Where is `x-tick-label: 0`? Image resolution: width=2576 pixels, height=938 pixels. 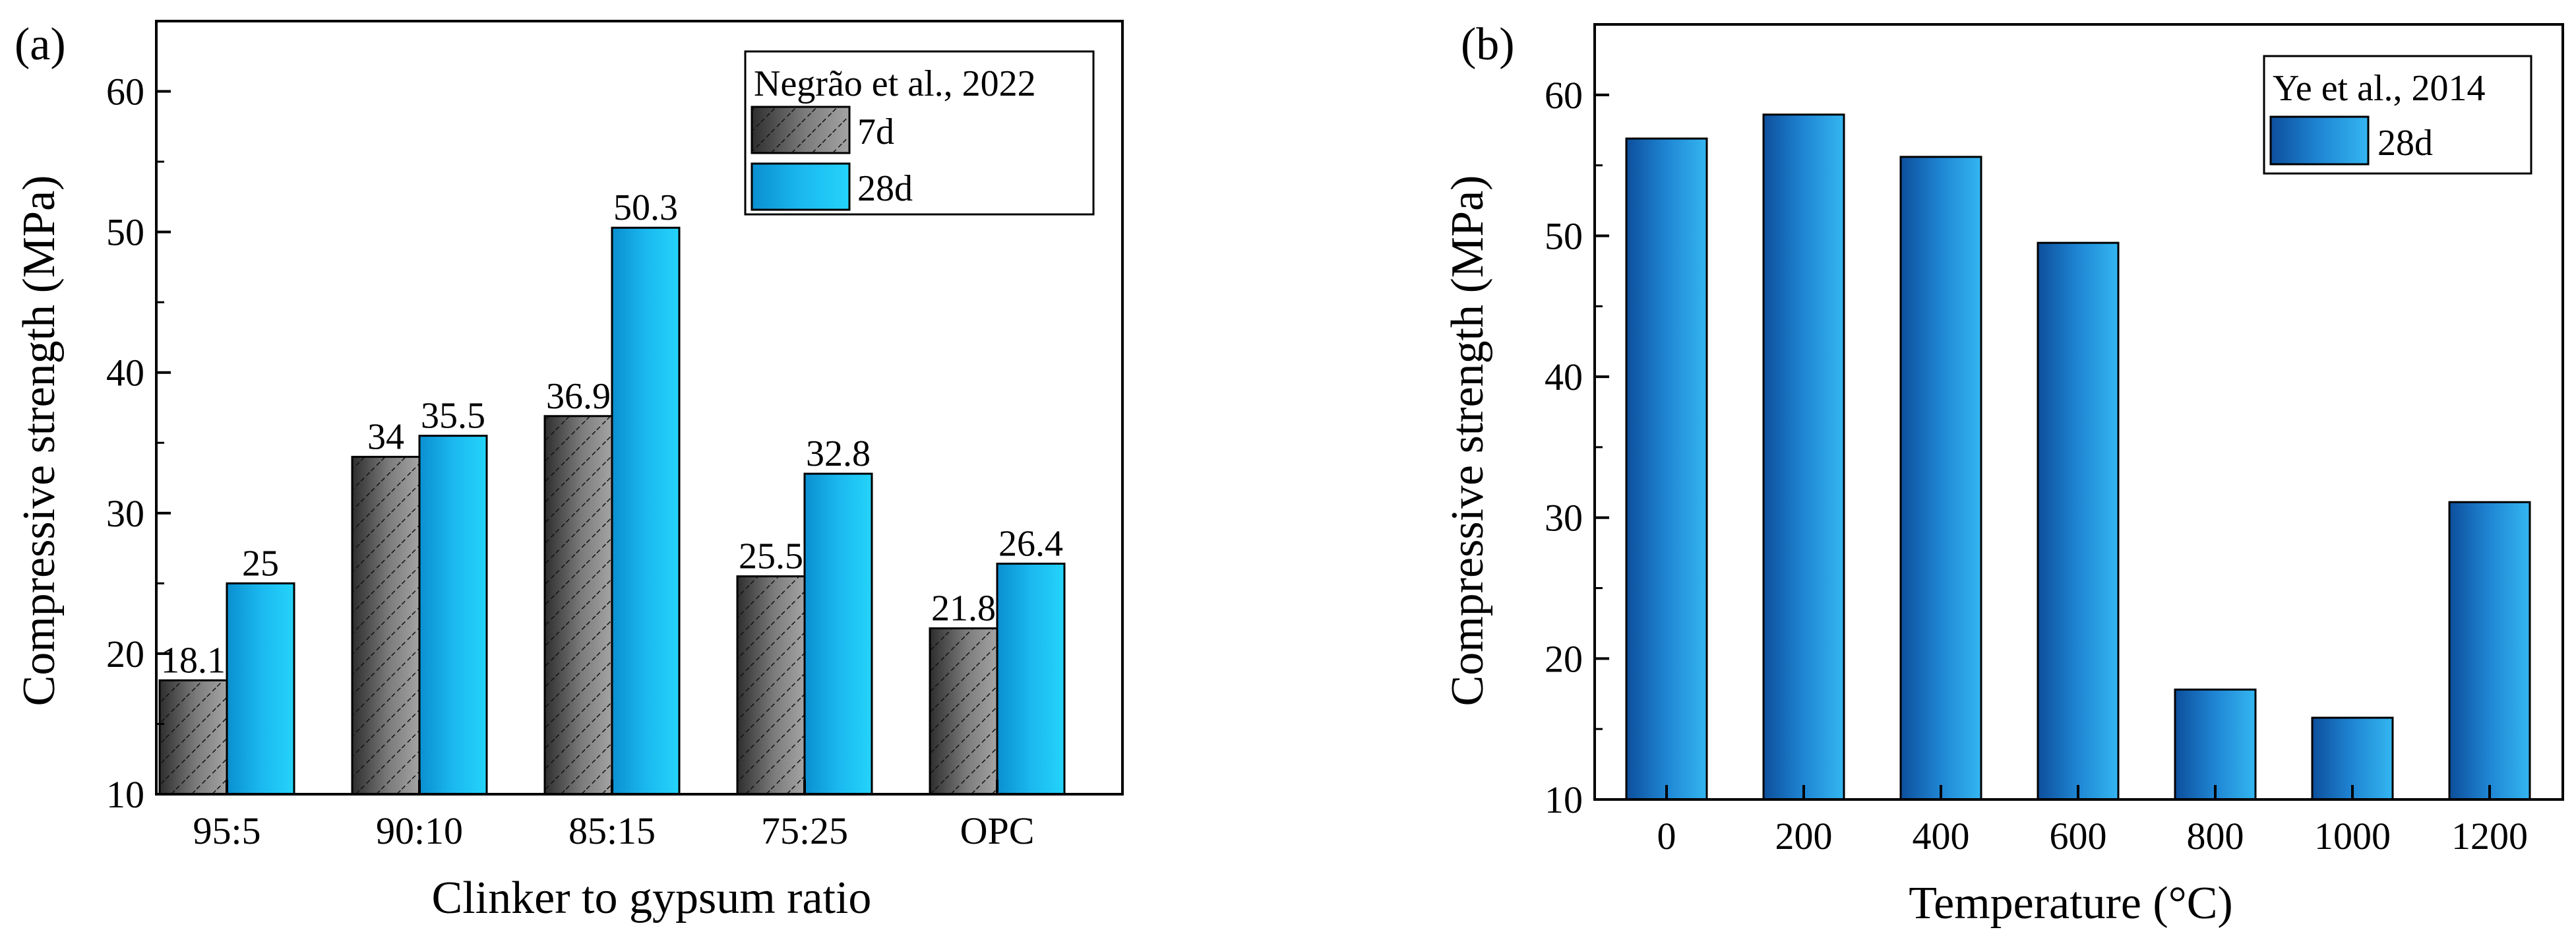
x-tick-label: 0 is located at coordinates (1666, 836).